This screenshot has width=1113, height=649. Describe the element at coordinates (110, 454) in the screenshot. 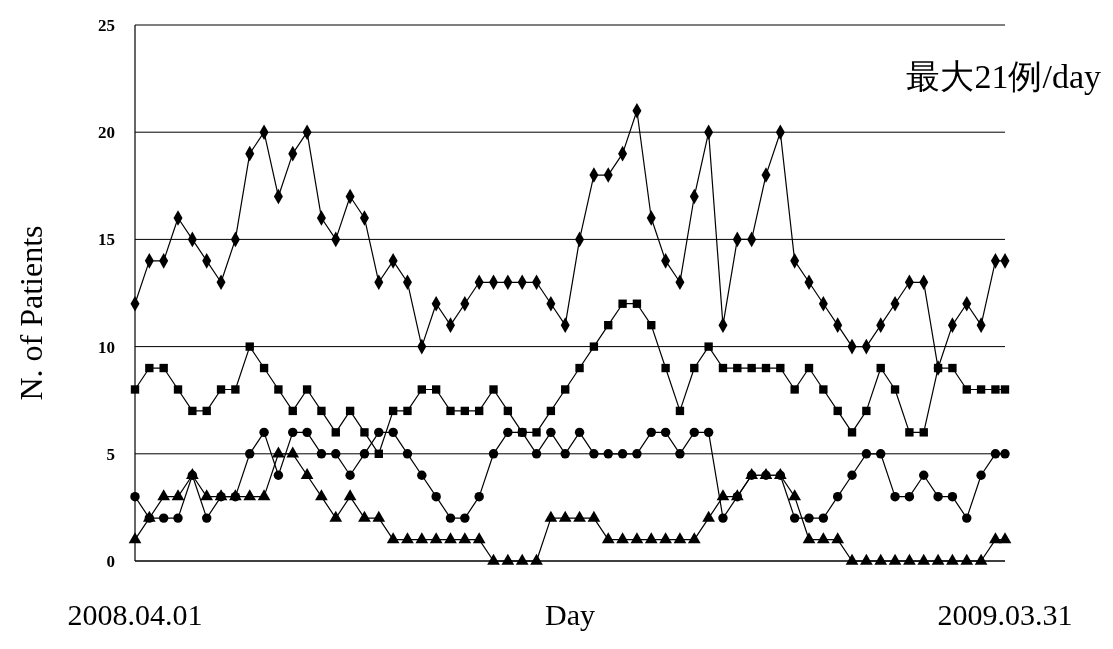

I see `y-tick-label: 5` at that location.